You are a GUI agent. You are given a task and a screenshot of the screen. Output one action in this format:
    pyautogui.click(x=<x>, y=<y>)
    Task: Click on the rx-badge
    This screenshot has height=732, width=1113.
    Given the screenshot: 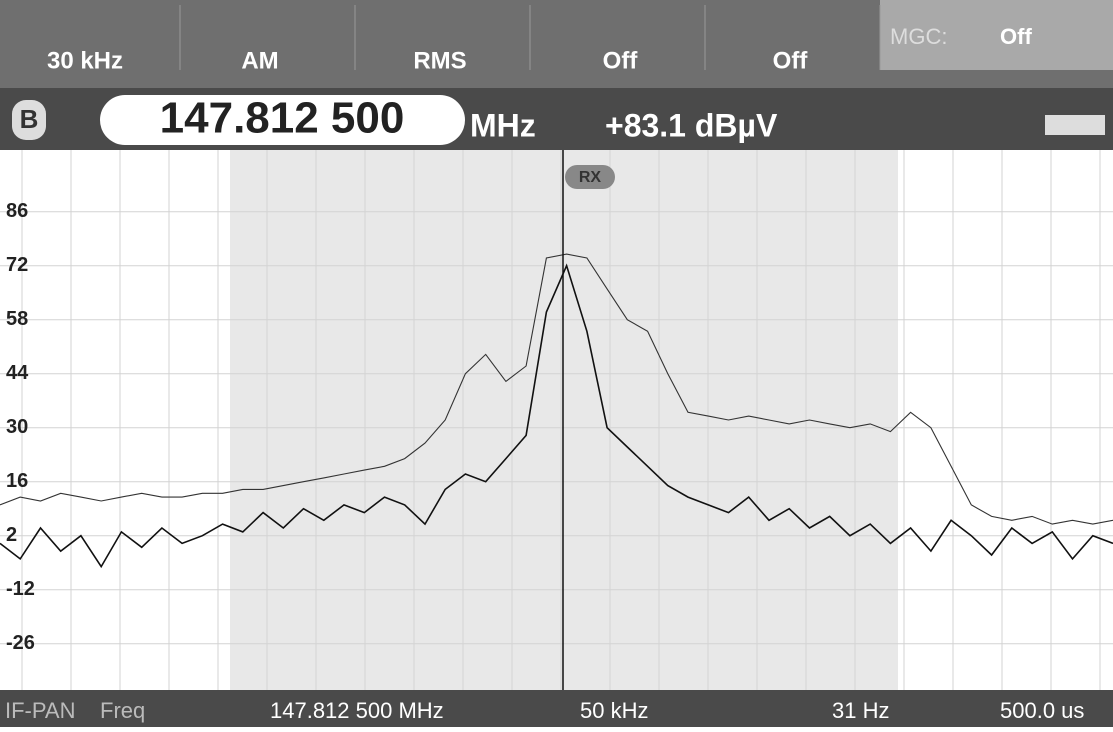 What is the action you would take?
    pyautogui.click(x=590, y=177)
    